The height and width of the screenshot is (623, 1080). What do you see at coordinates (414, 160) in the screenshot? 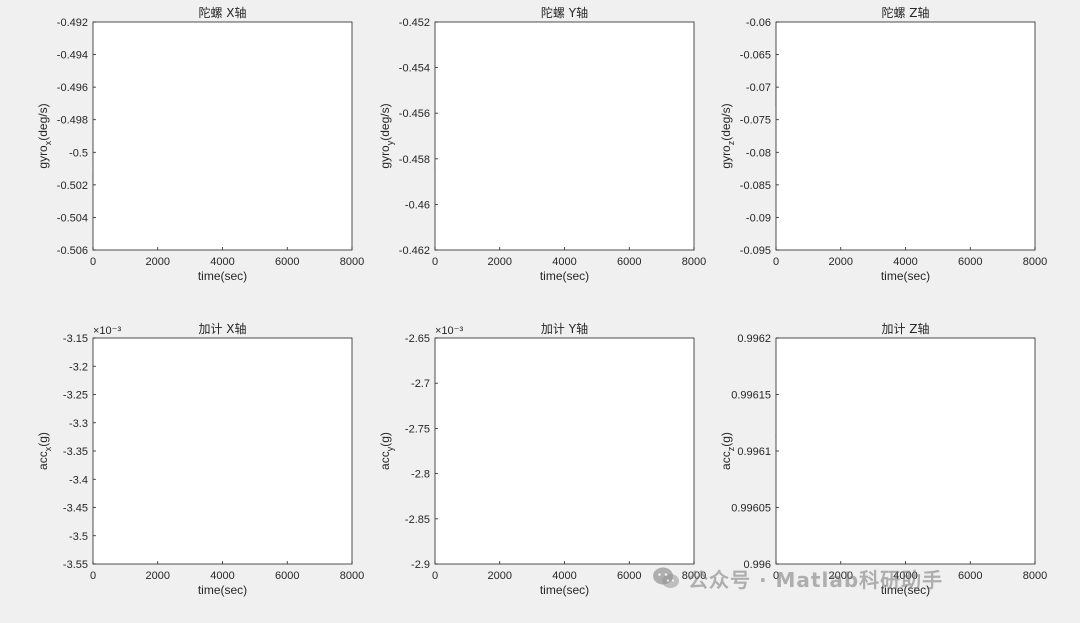
I see `y-tick-label: -0.458` at bounding box center [414, 160].